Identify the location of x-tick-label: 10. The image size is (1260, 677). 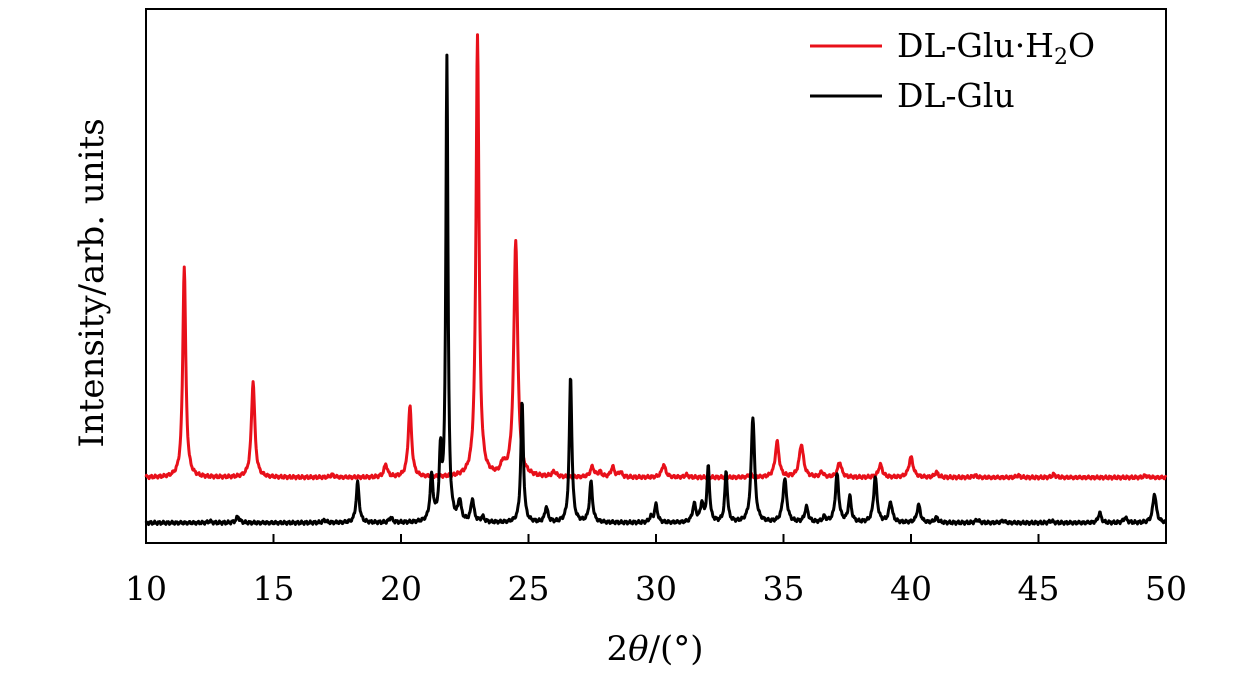
(146, 588).